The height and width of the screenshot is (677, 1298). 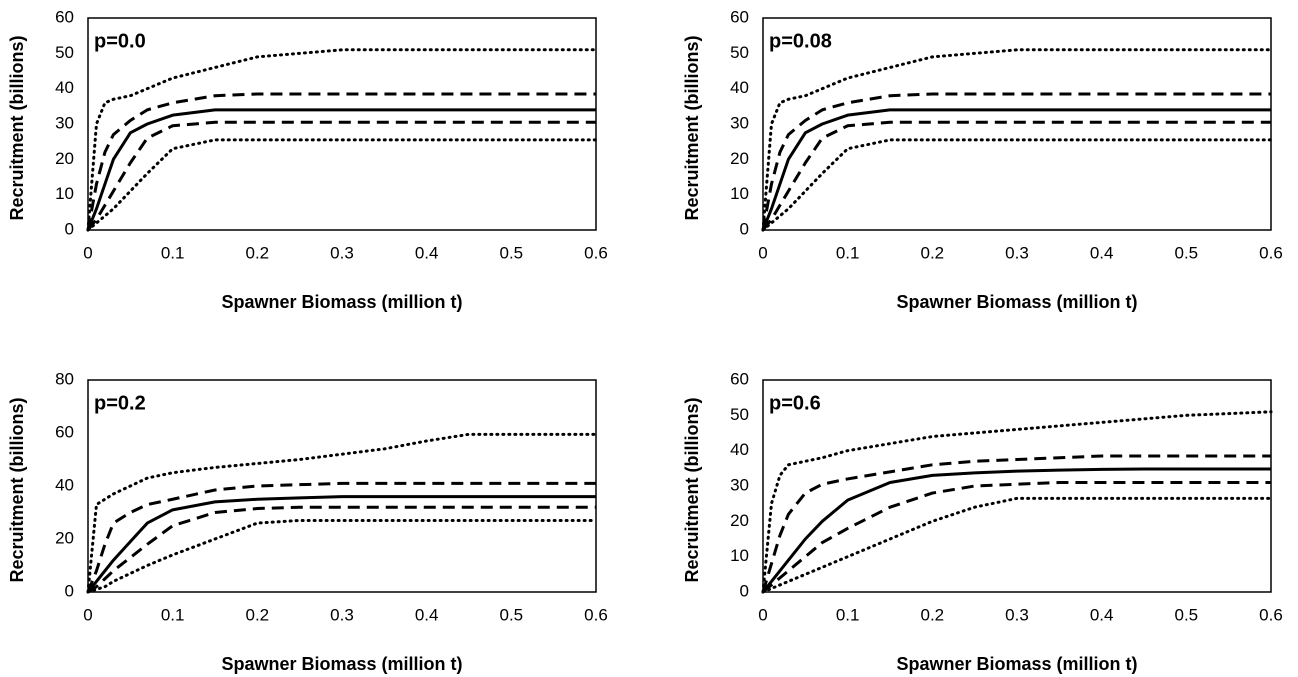 What do you see at coordinates (64, 378) in the screenshot?
I see `y-tick-label: 80` at bounding box center [64, 378].